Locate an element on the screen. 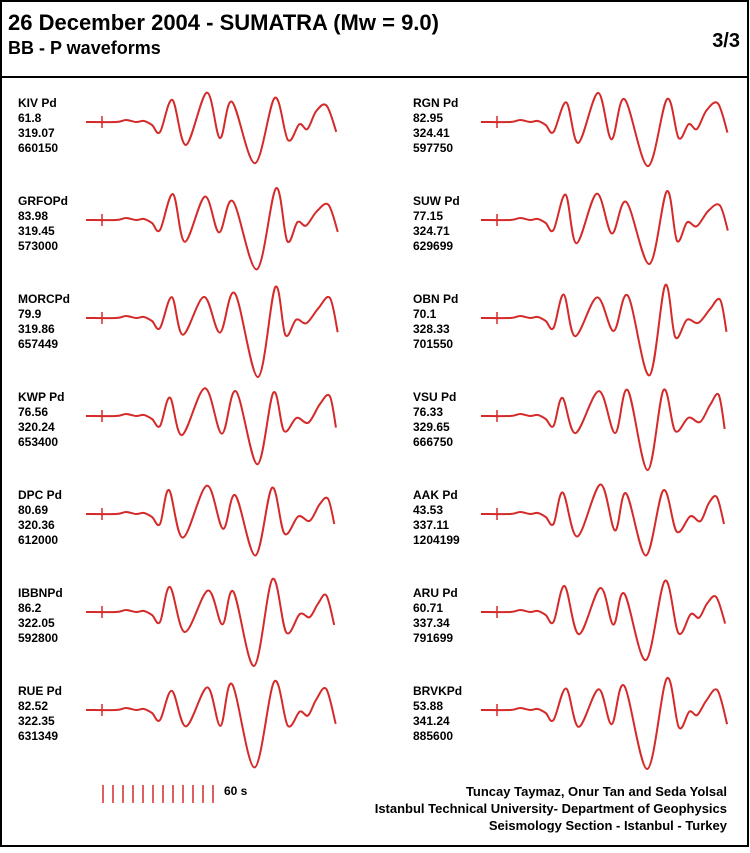 The width and height of the screenshot is (750, 853). station-name: SUW Pd is located at coordinates (436, 201).